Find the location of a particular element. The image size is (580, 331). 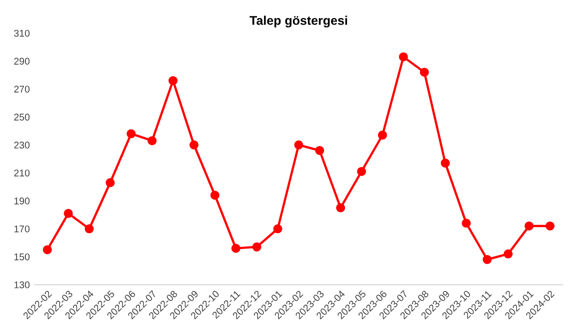

y-tick-label: 290 is located at coordinates (22, 61).